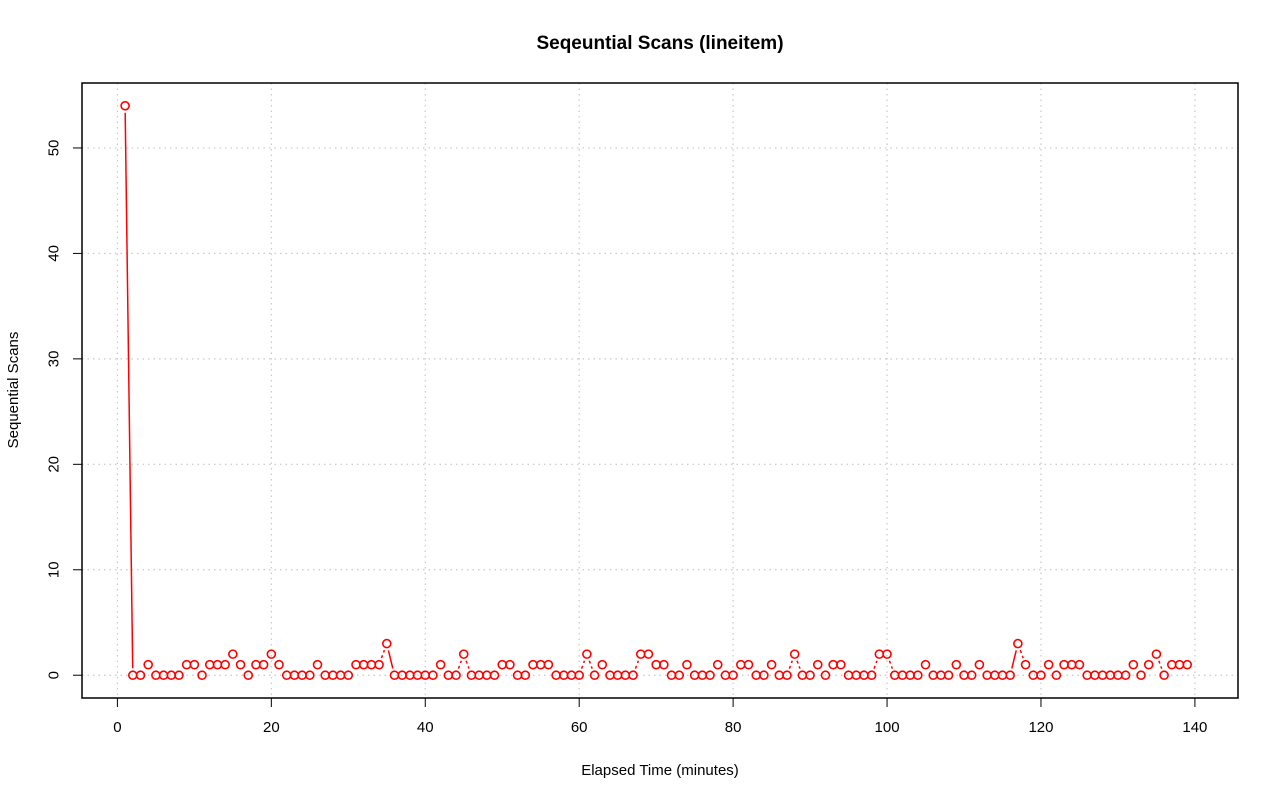 The width and height of the screenshot is (1280, 801). Describe the element at coordinates (54, 359) in the screenshot. I see `y-tick-label: 30` at that location.